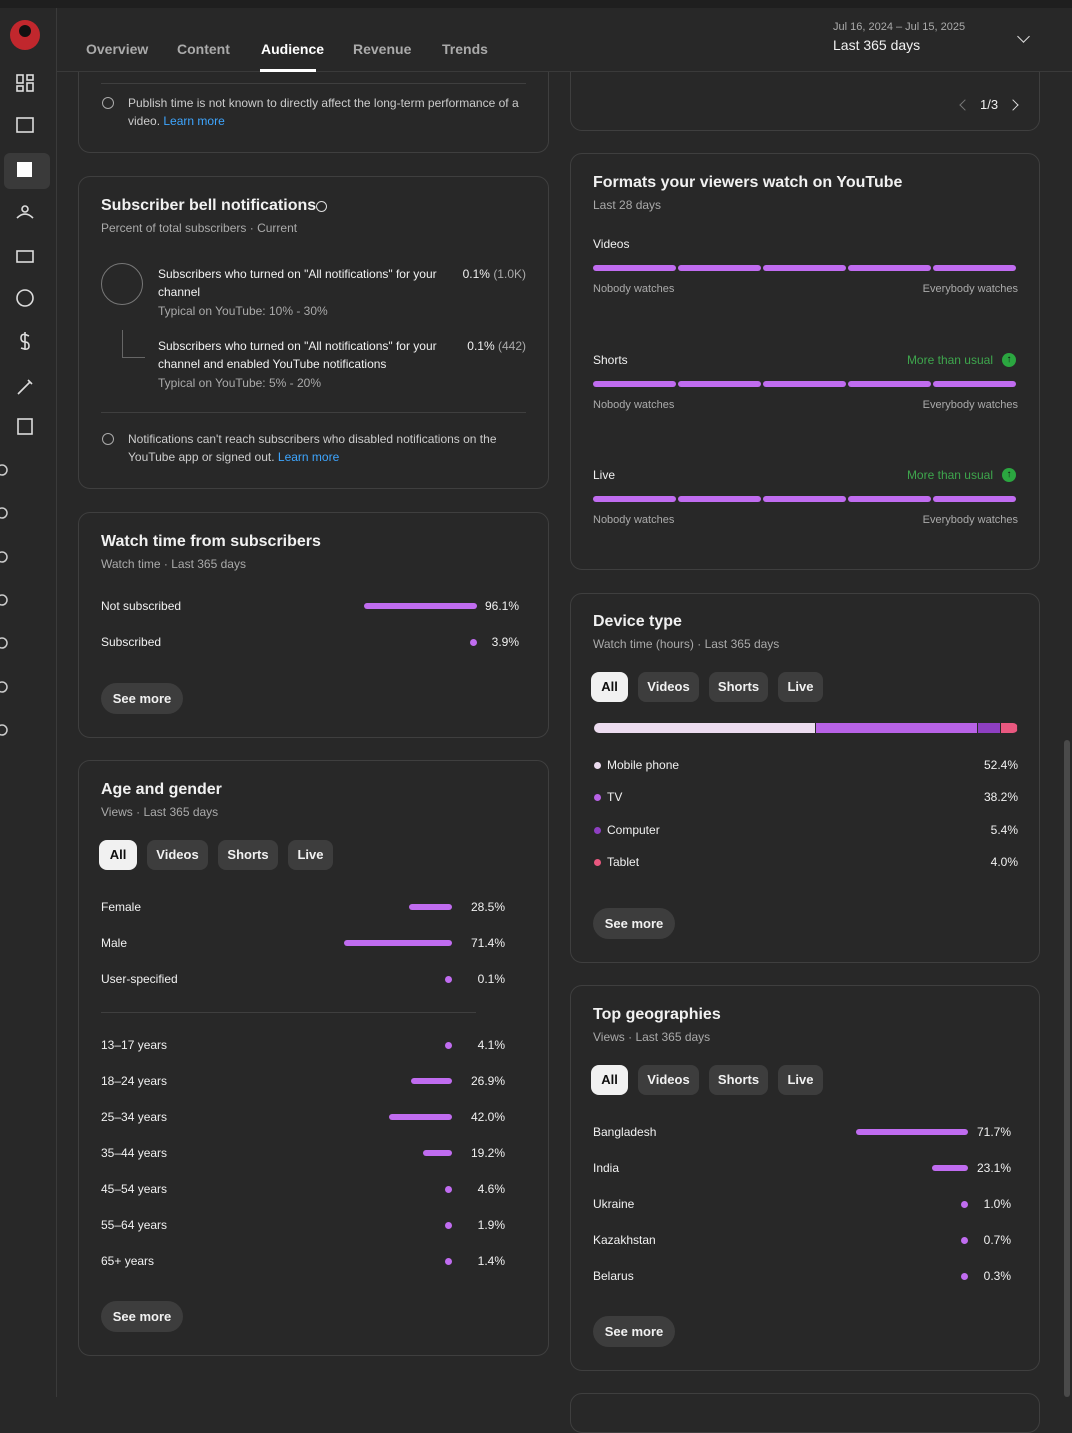 Image resolution: width=1072 pixels, height=1433 pixels. I want to click on device-value: 5.4%, so click(1004, 829).